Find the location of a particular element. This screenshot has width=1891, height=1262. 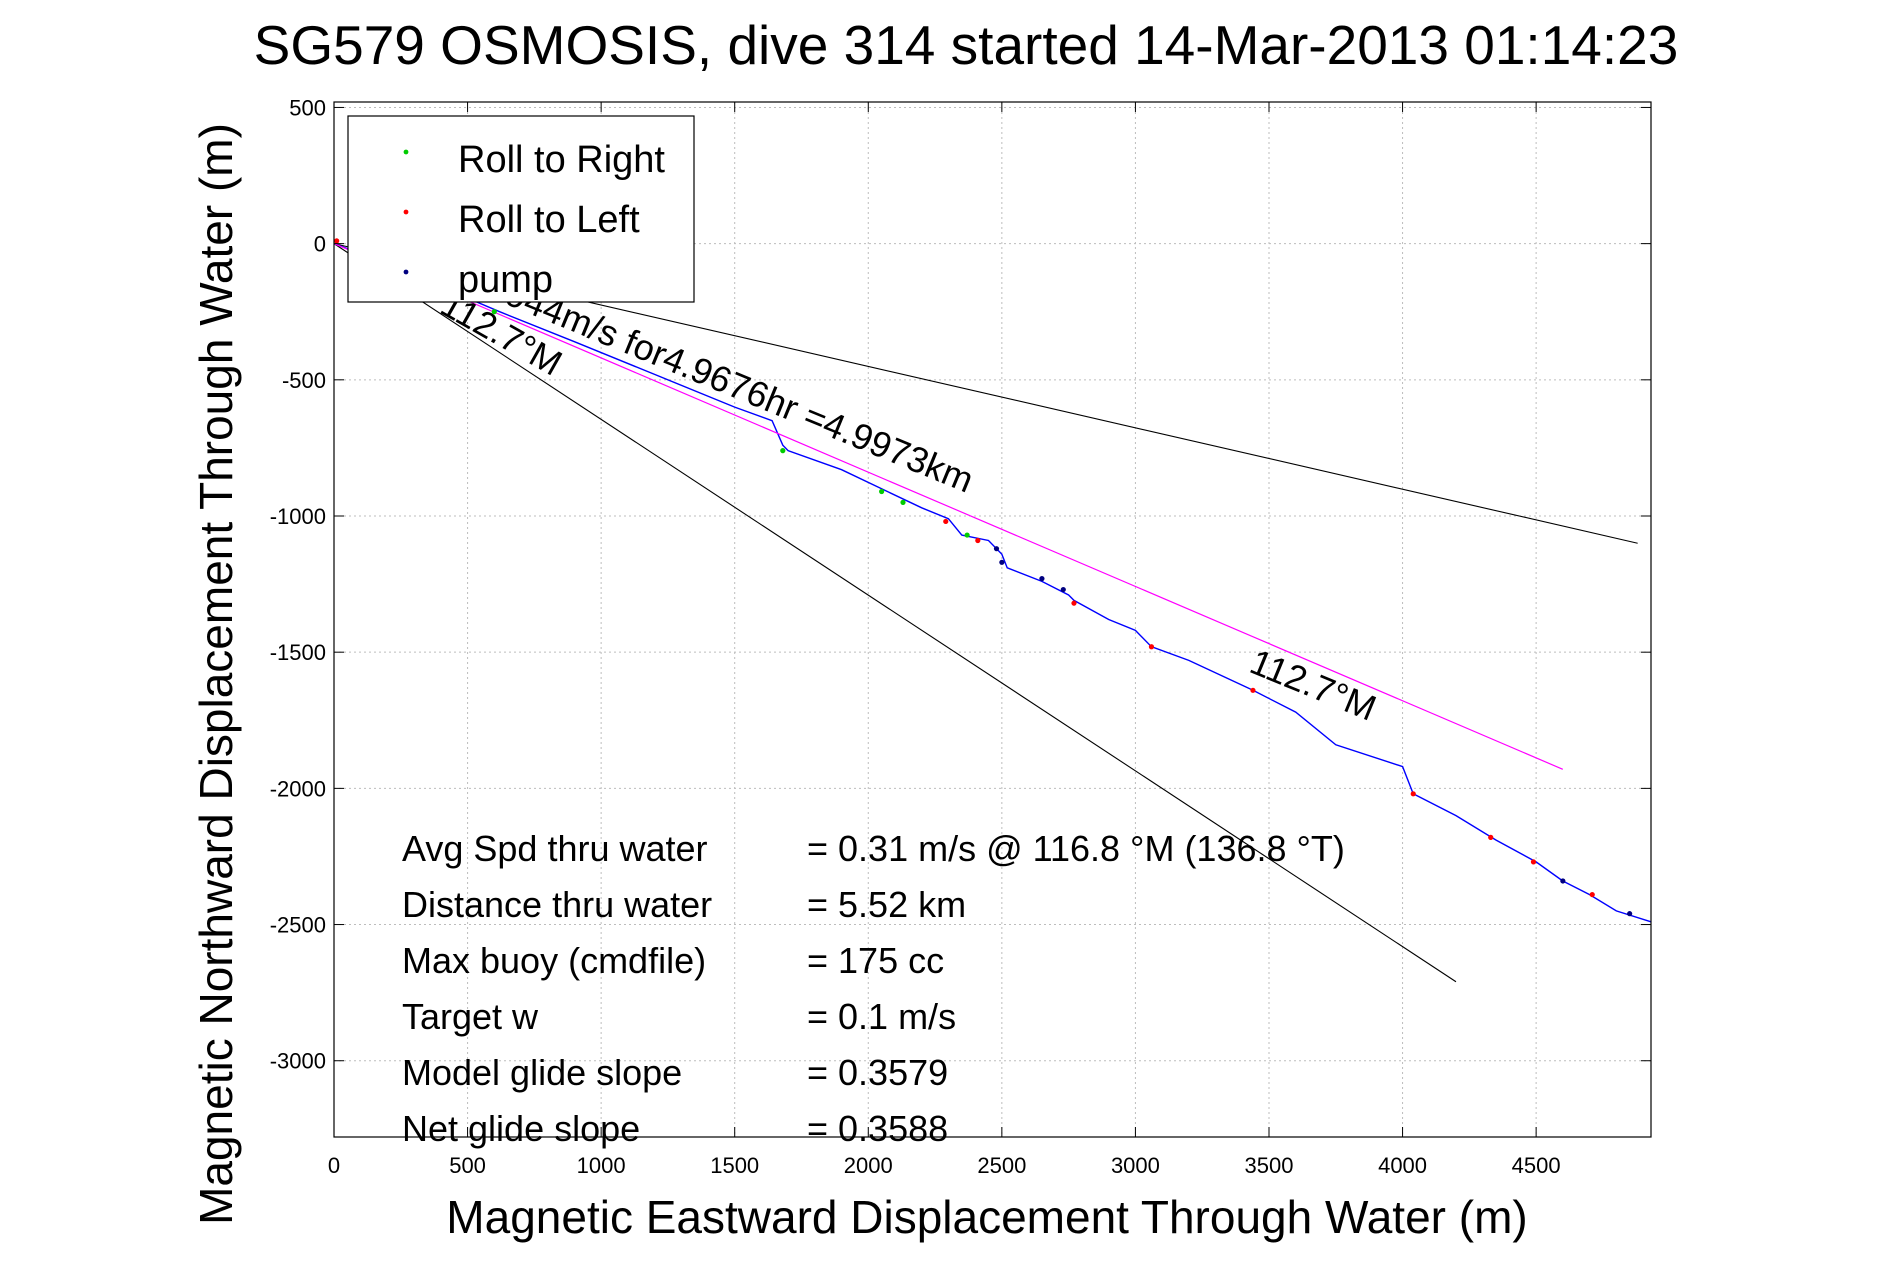

stat-value: = 0.3588 is located at coordinates (877, 1128).